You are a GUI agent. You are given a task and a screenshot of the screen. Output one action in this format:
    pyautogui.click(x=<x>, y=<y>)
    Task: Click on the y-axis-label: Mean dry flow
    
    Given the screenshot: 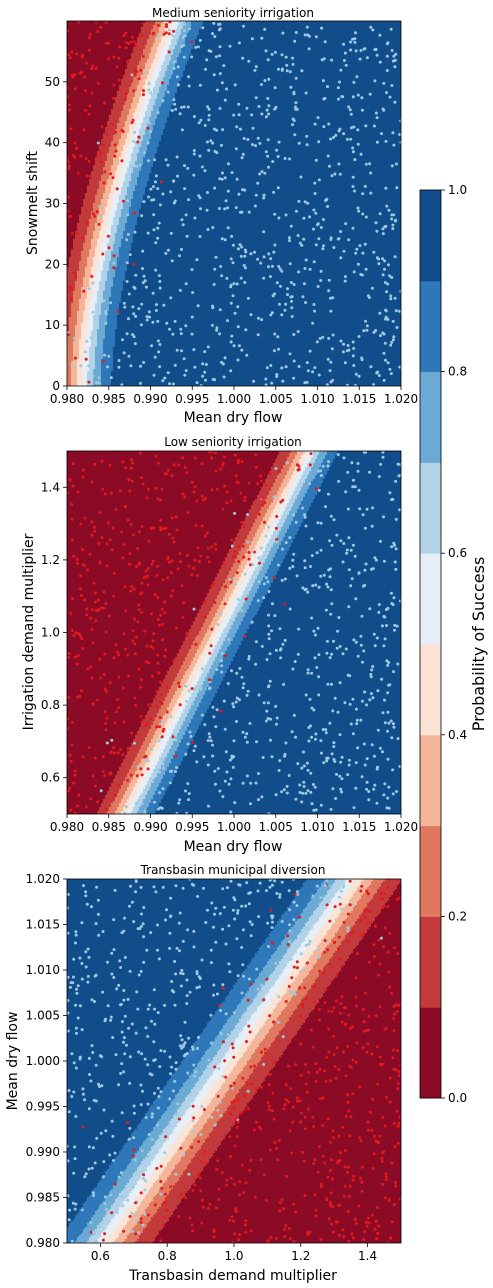 What is the action you would take?
    pyautogui.click(x=13, y=1061)
    